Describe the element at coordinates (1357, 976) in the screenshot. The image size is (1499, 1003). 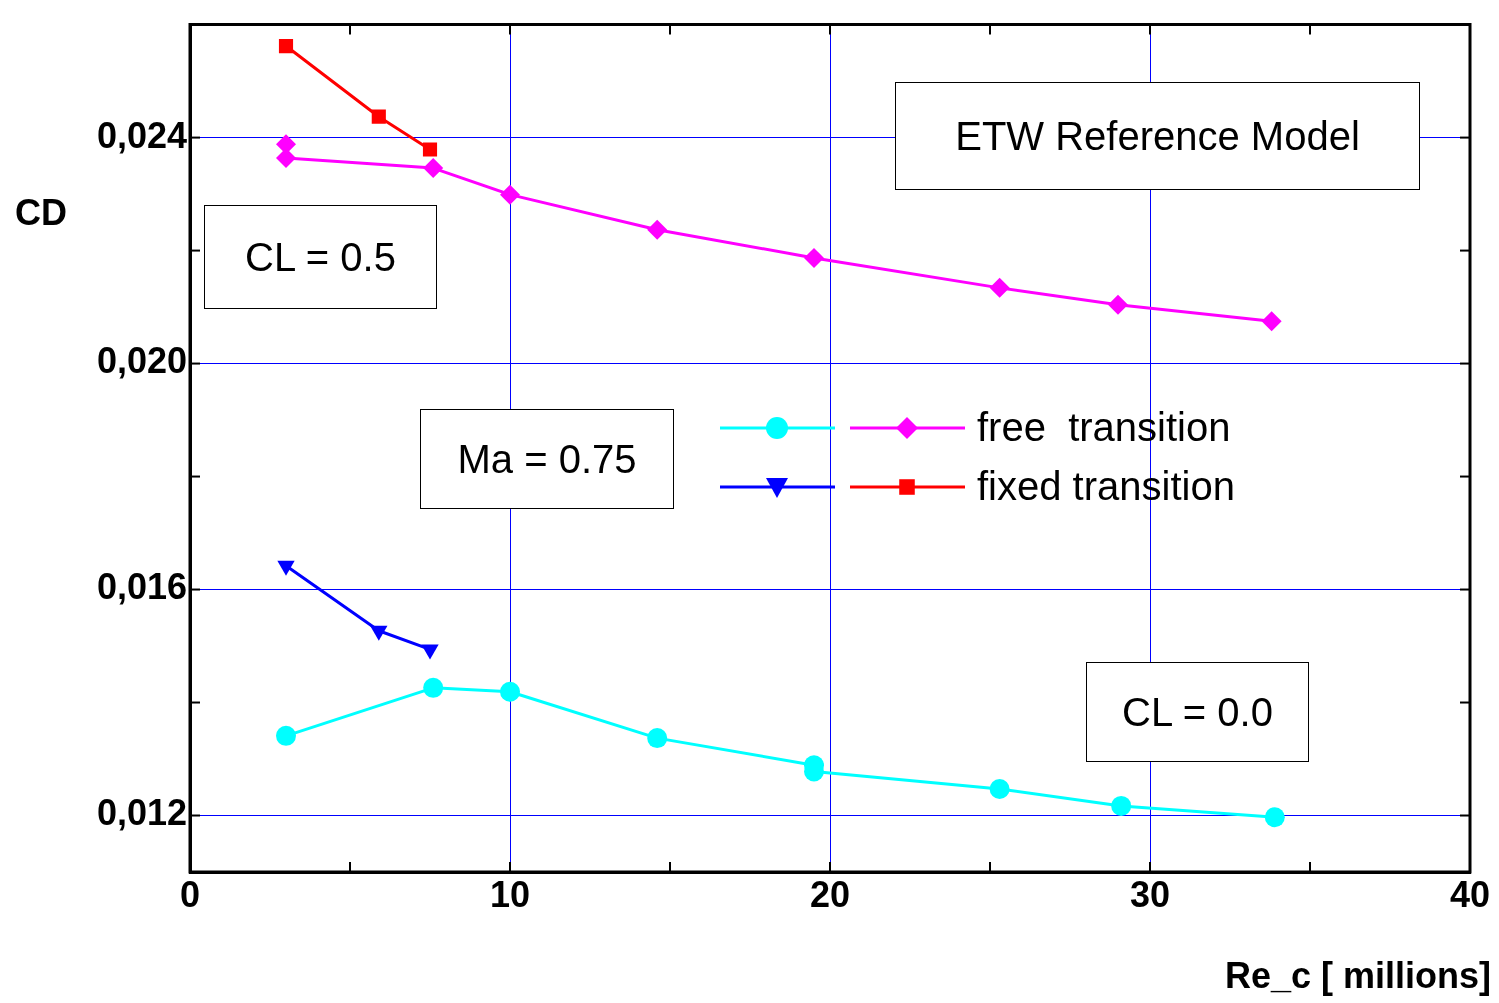
I see `x-axis-title: Re_c [ millions]` at that location.